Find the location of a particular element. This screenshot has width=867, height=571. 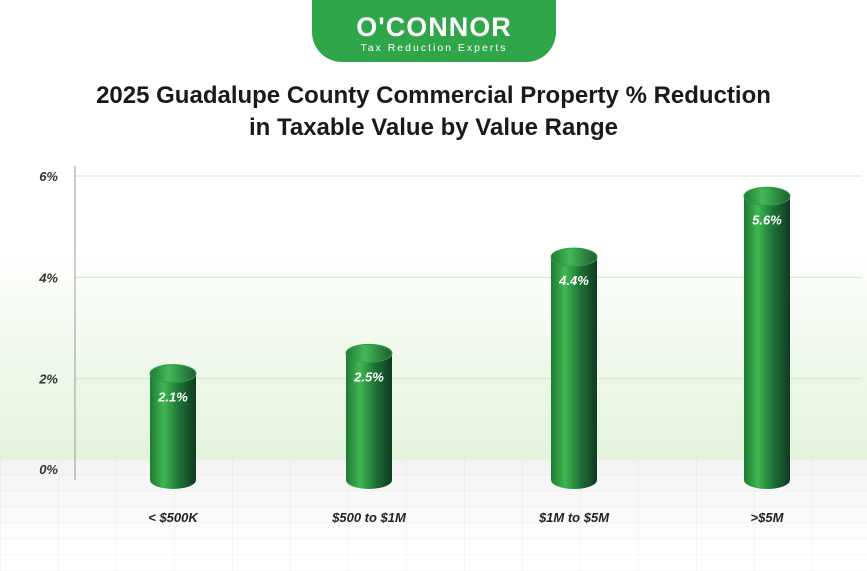

bar-value-label: 5.6% is located at coordinates (767, 219).